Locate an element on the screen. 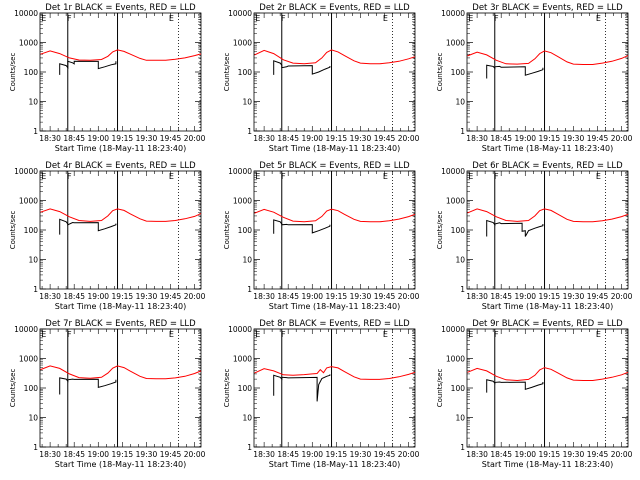 This screenshot has width=640, height=480. panel-title: Det 4r BLACK = Events, RED = LLD is located at coordinates (120, 166).